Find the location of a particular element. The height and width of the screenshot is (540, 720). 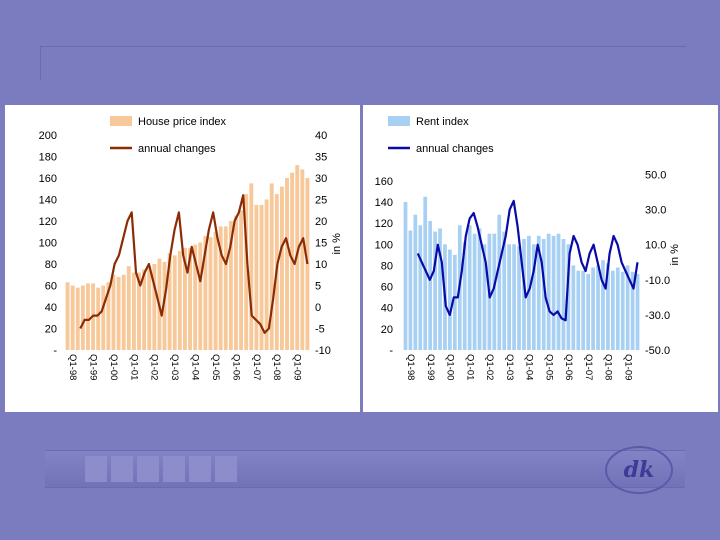

y-right-tick-label: 25 is located at coordinates (321, 201).